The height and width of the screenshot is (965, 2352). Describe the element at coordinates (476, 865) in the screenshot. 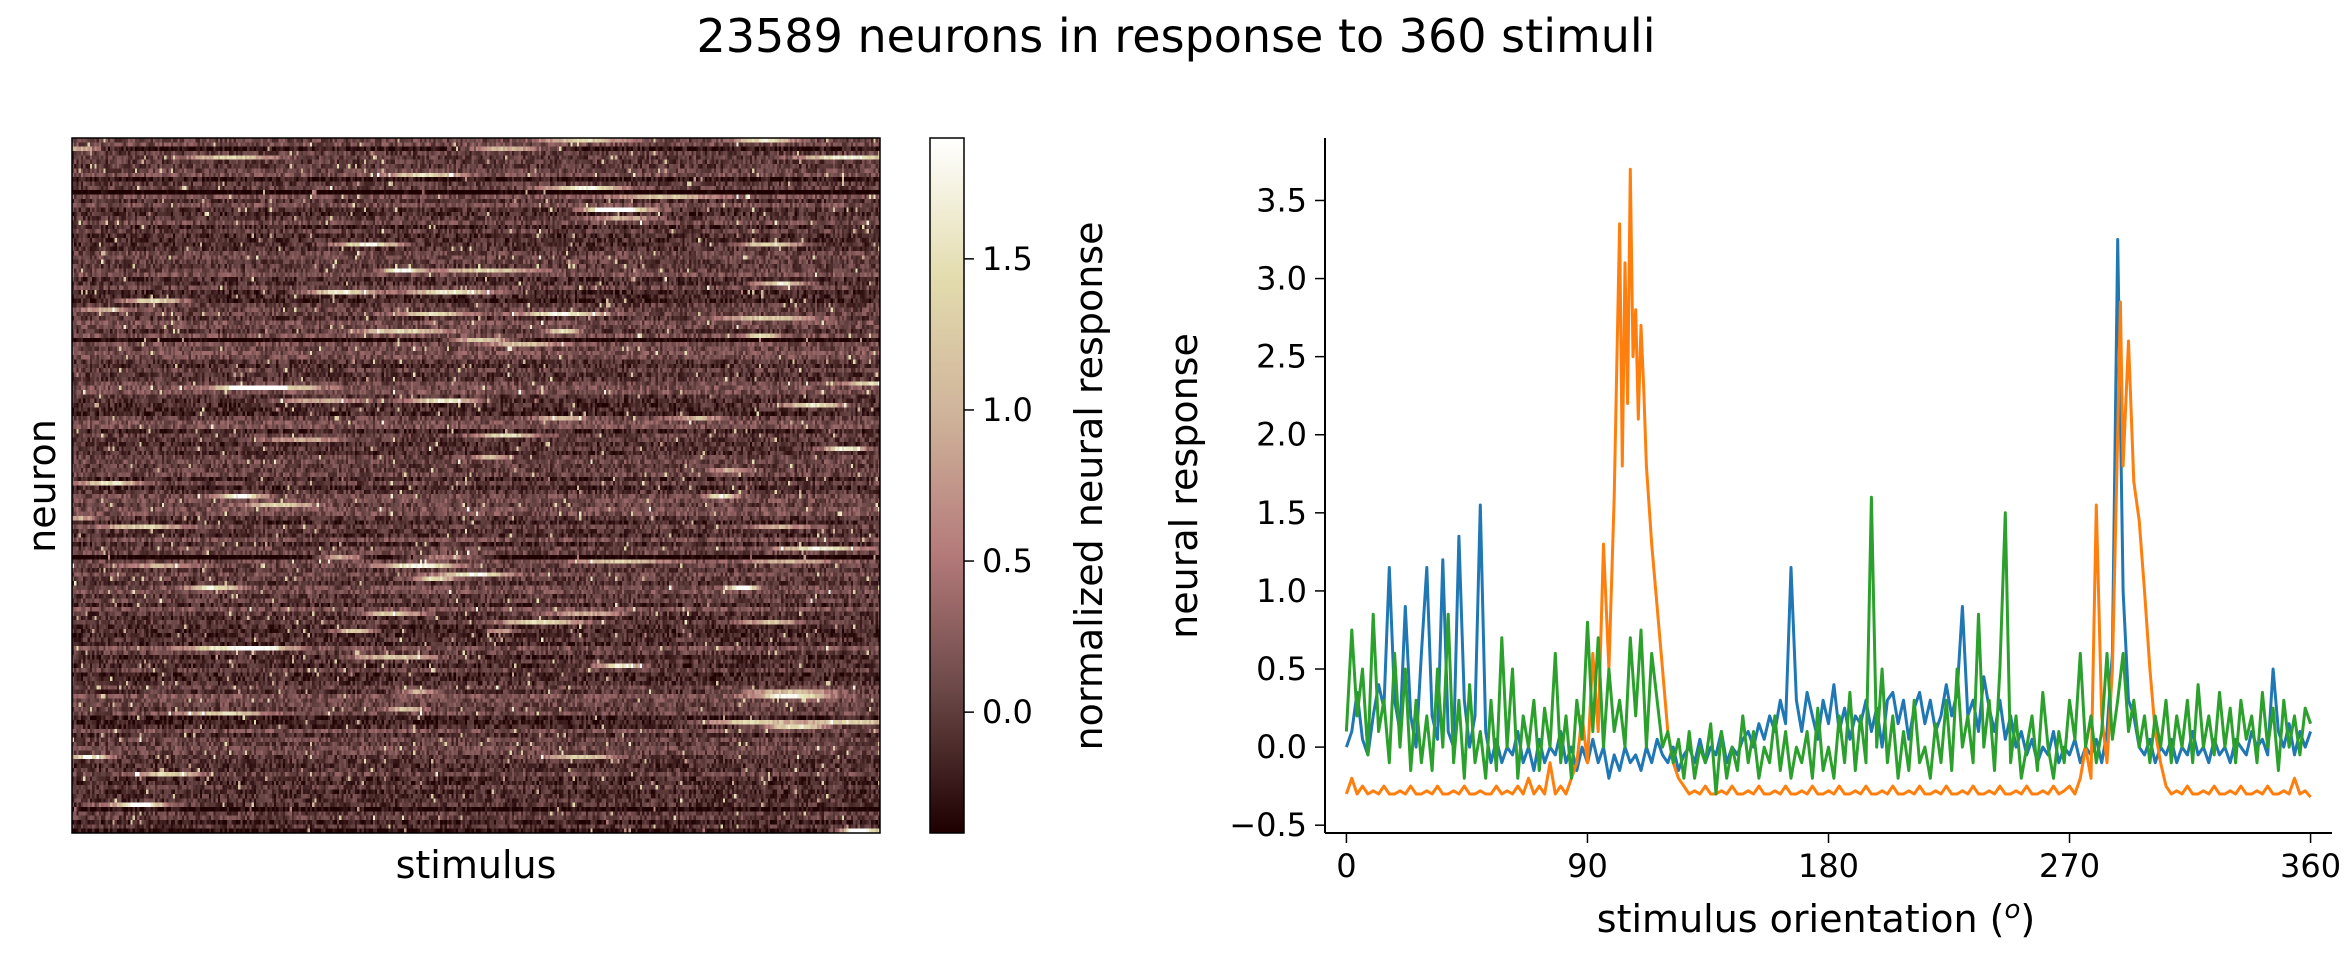

I see `heatmap-xlabel: stimulus` at that location.